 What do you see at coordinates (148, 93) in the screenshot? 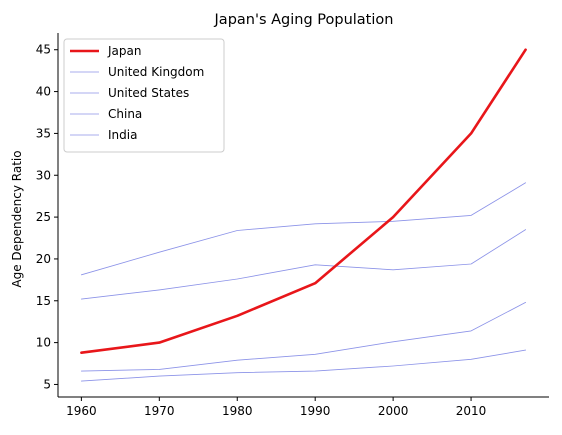
I see `legend-label: United States` at bounding box center [148, 93].